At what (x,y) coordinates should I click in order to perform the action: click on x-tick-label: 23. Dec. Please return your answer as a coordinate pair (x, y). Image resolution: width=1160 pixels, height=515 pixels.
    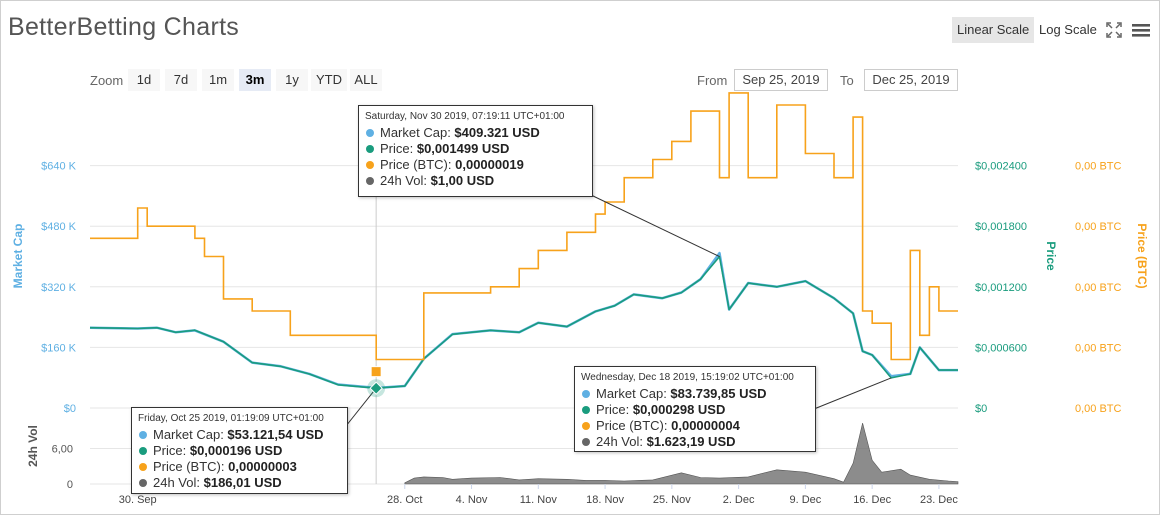
    Looking at the image, I should click on (939, 500).